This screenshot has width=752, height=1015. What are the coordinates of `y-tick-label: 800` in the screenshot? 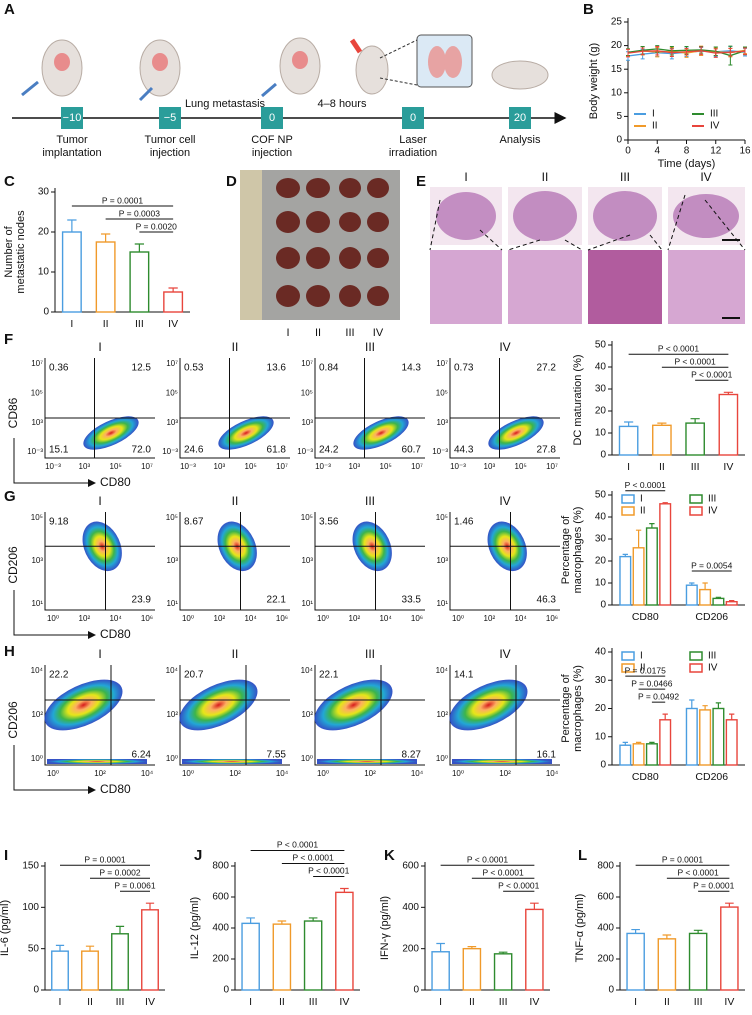 It's located at (605, 866).